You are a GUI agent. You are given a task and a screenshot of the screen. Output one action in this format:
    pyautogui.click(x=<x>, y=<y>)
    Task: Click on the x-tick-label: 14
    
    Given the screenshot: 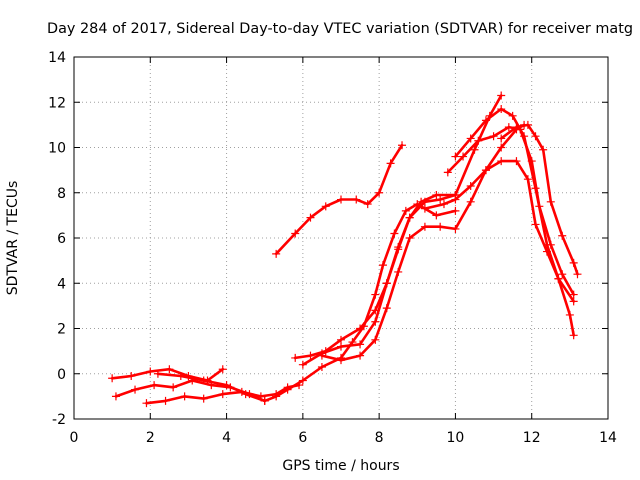 What is the action you would take?
    pyautogui.click(x=608, y=438)
    